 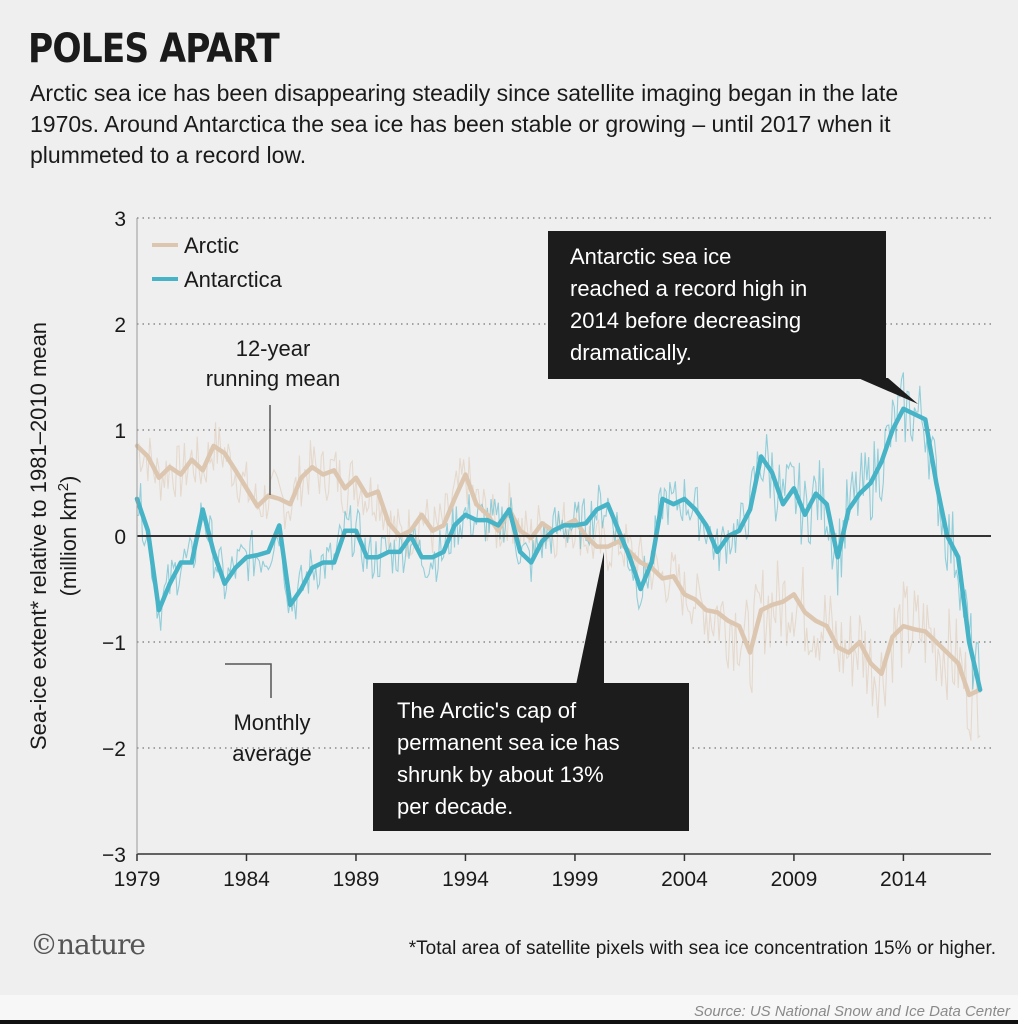 What do you see at coordinates (509, 1009) in the screenshot?
I see `source-bar` at bounding box center [509, 1009].